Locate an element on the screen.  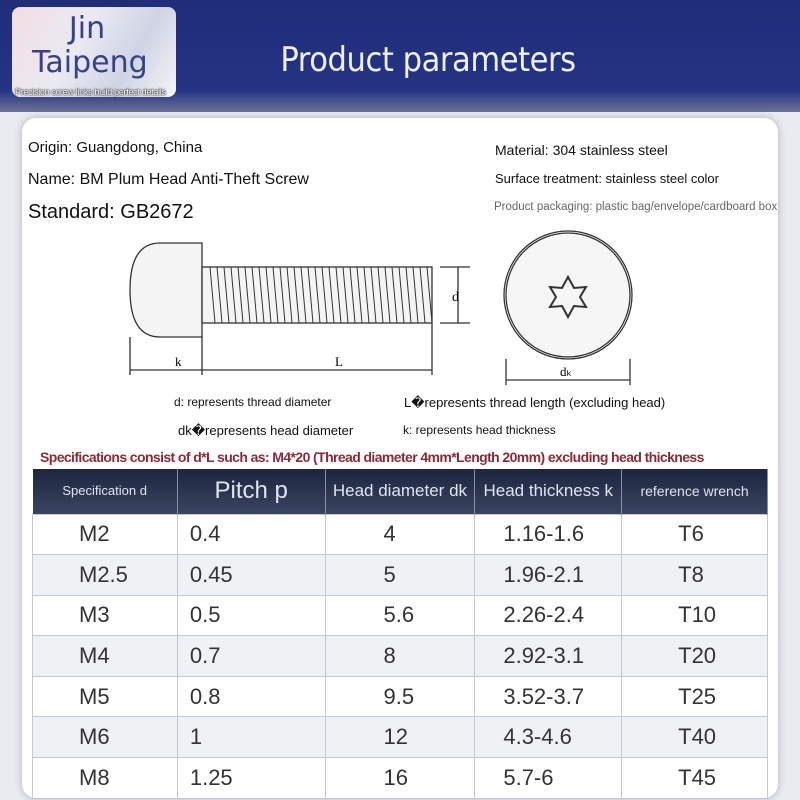
screw-diagram: k L d dₖ is located at coordinates (381, 307).